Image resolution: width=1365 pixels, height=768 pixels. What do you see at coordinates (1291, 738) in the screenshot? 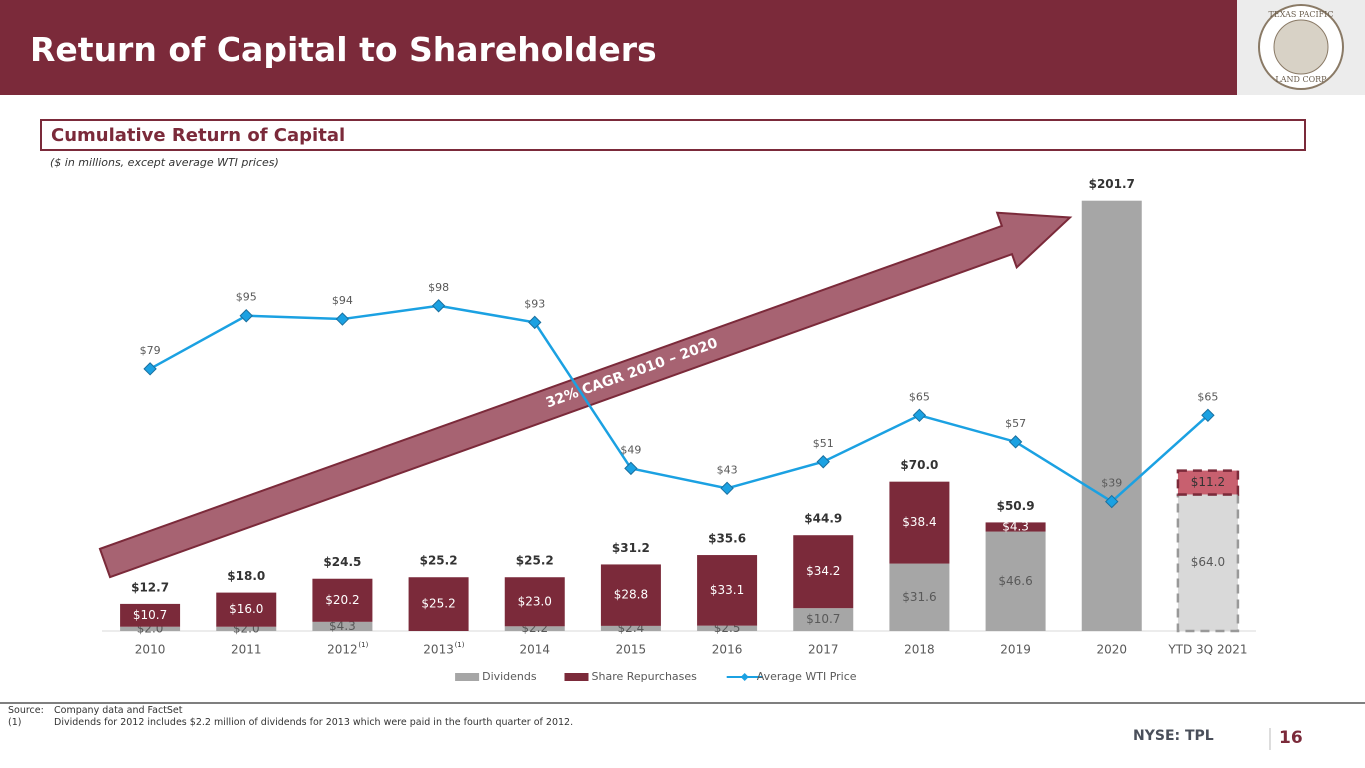
I see `page-number: 16` at bounding box center [1291, 738].